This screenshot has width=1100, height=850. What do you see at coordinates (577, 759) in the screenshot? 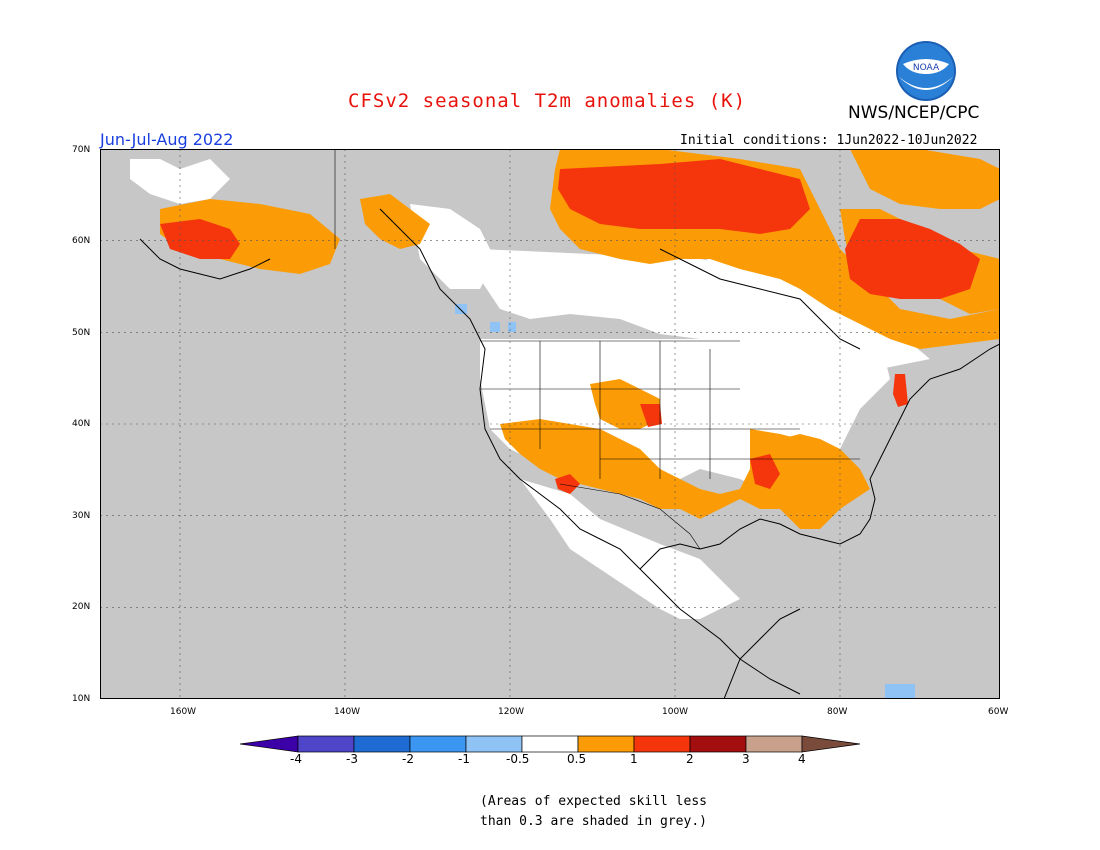
I see `legend-label: 0.5` at bounding box center [577, 759].